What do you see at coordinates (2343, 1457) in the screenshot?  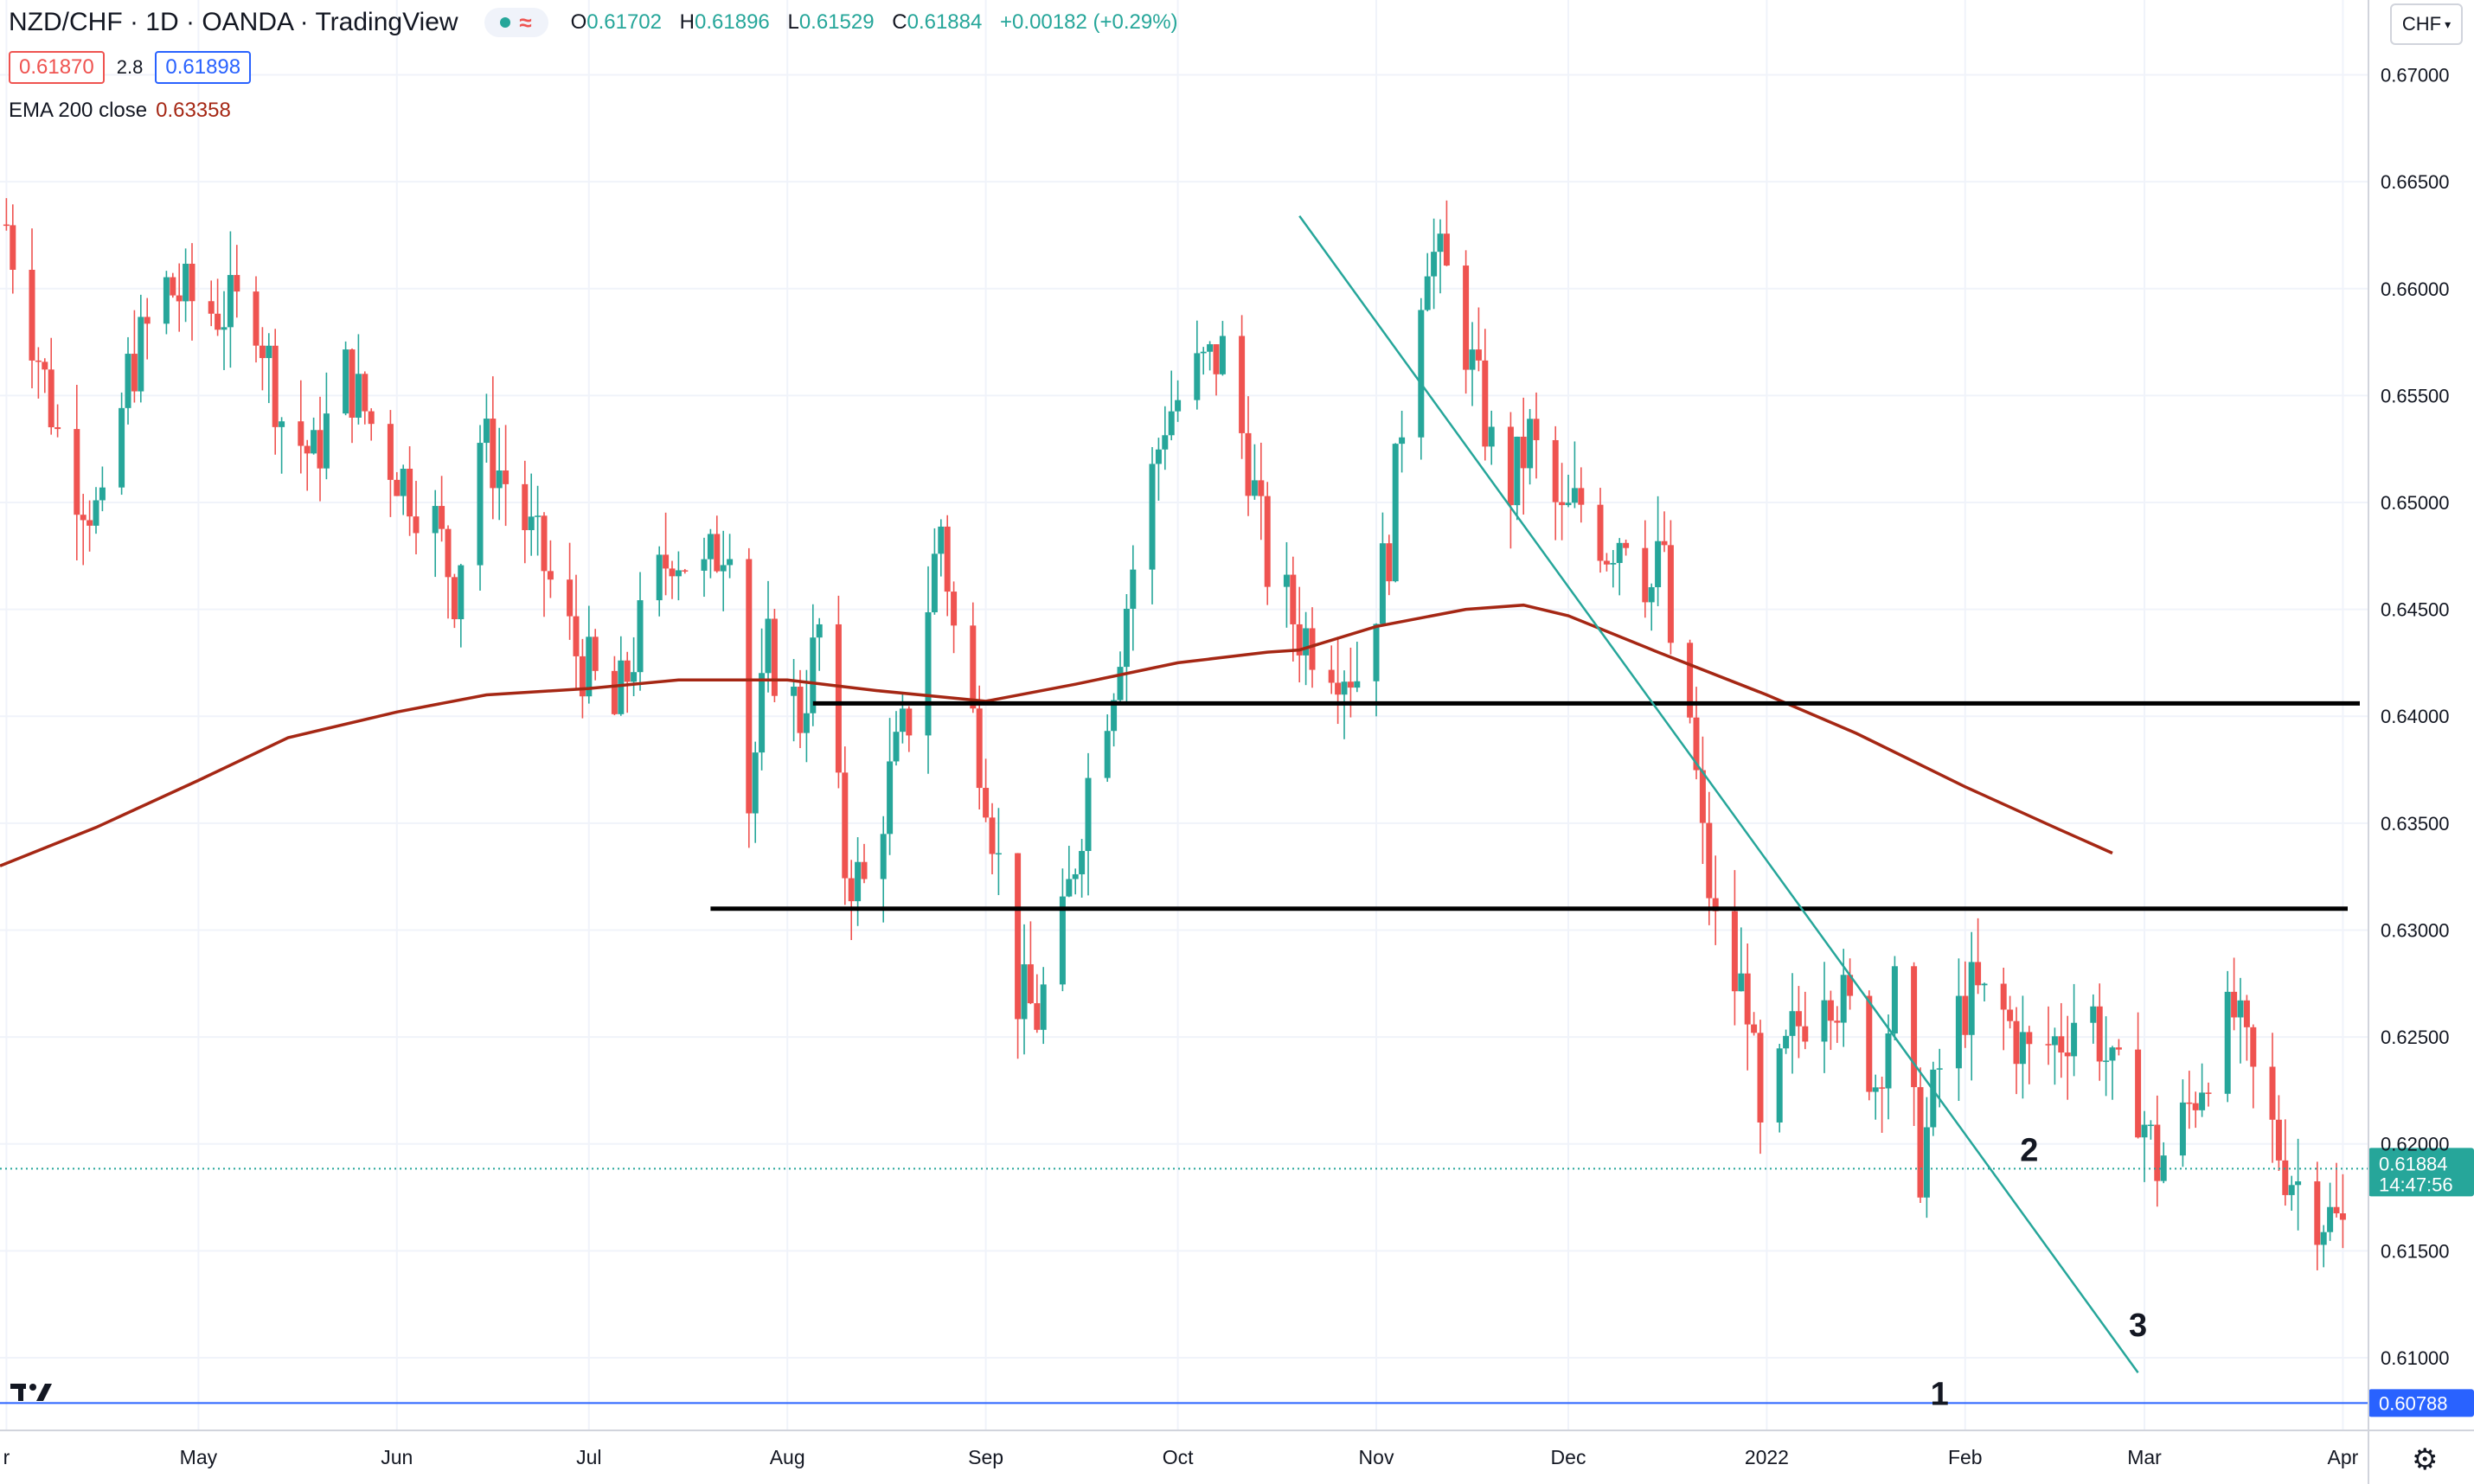 I see `x-tick-label: Apr` at bounding box center [2343, 1457].